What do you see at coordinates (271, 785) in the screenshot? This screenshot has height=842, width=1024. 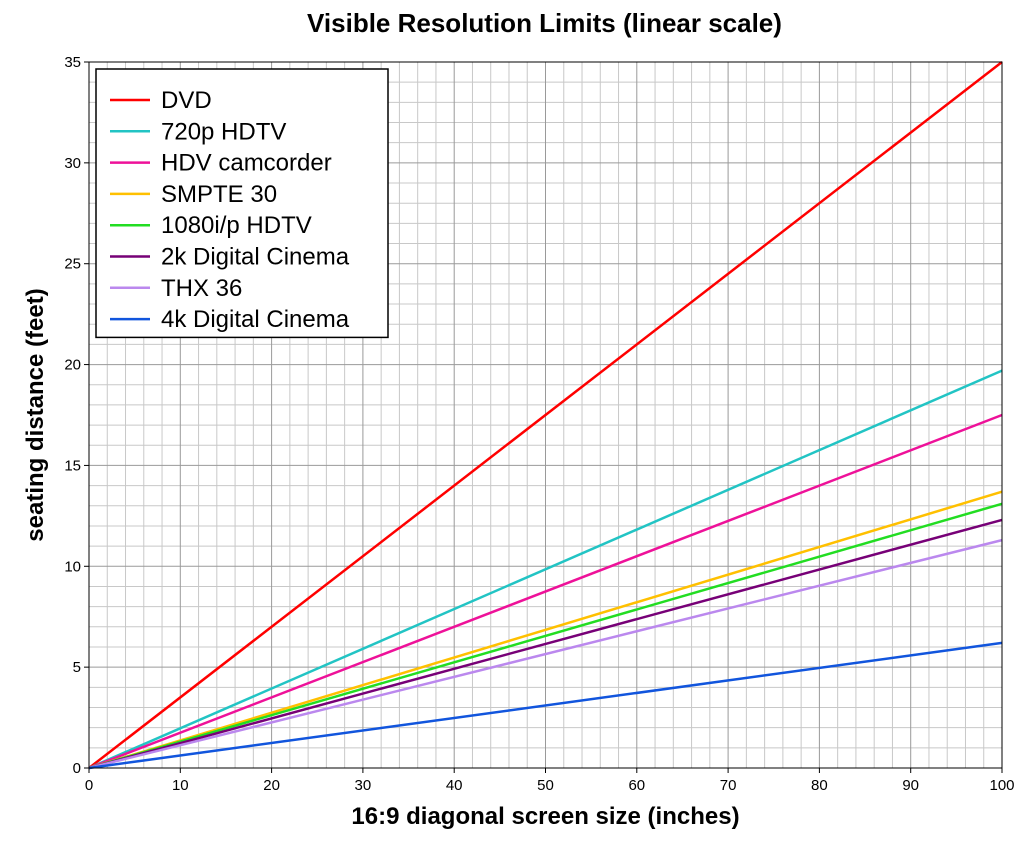 I see `x-tick-label: 20` at bounding box center [271, 785].